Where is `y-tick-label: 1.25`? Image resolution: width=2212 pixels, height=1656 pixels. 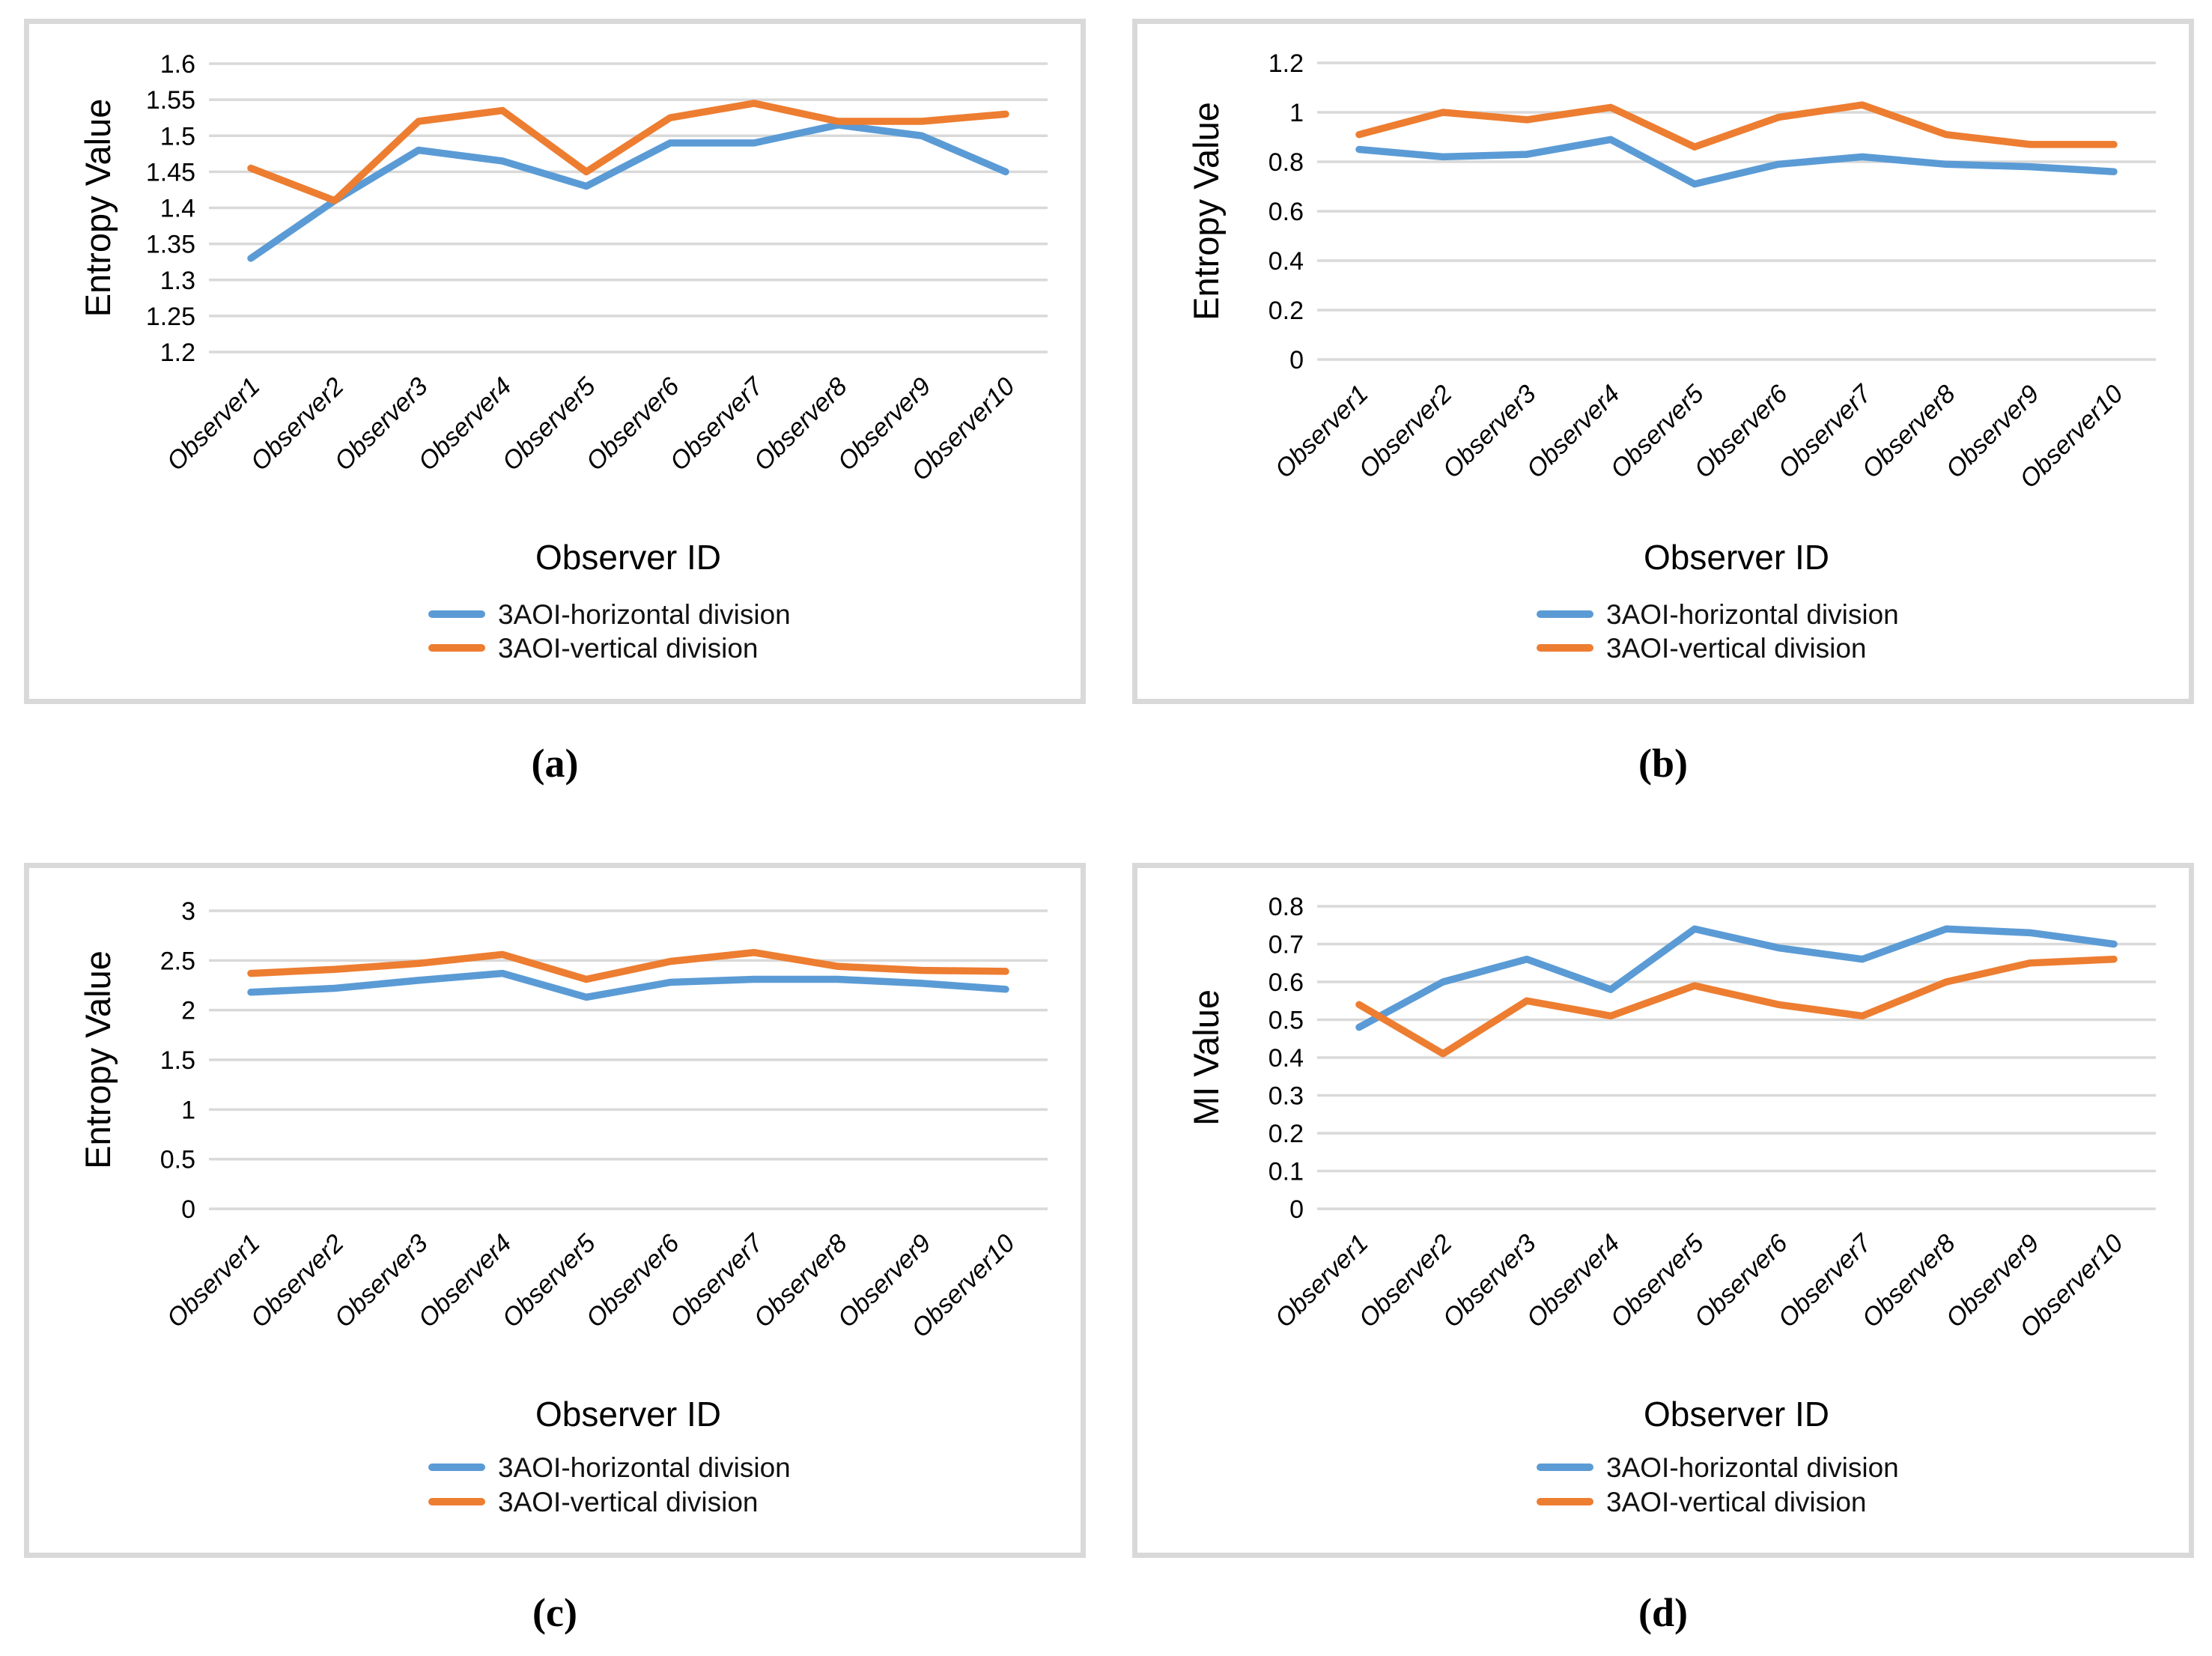 y-tick-label: 1.25 is located at coordinates (170, 317).